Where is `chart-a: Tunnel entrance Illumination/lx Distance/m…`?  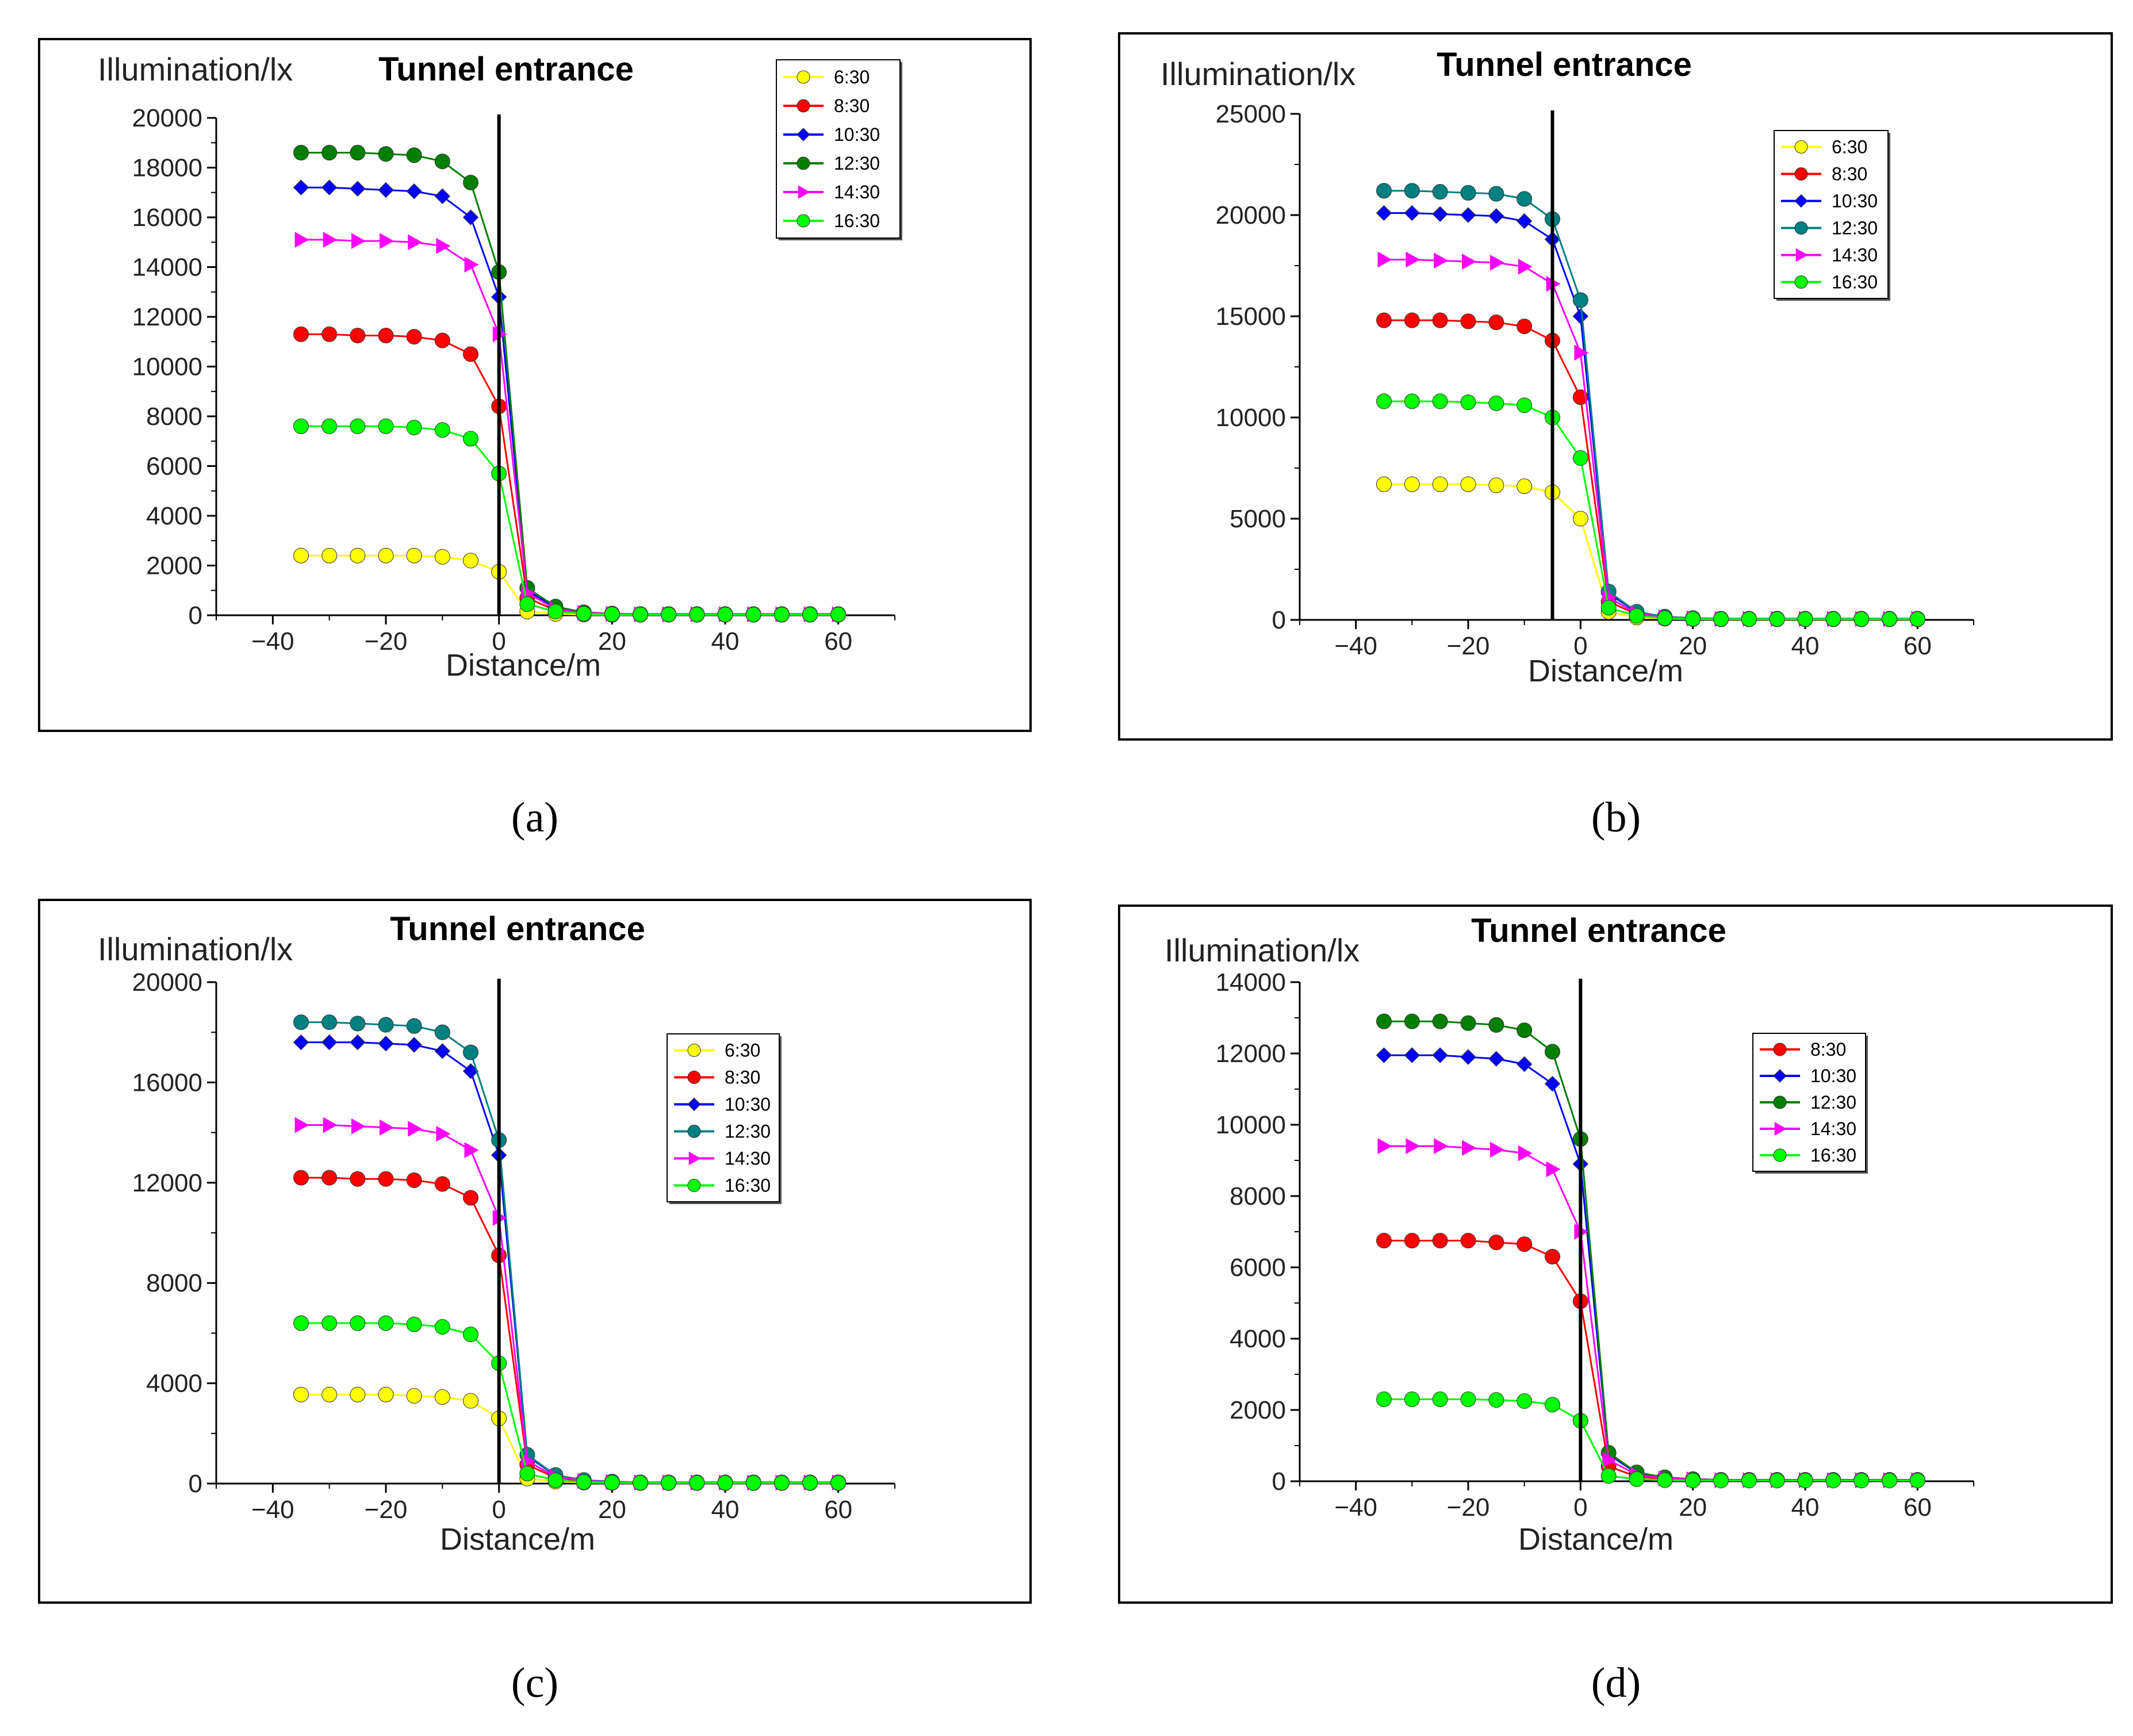 chart-a: Tunnel entrance Illumination/lx Distance/m… is located at coordinates (500, 367).